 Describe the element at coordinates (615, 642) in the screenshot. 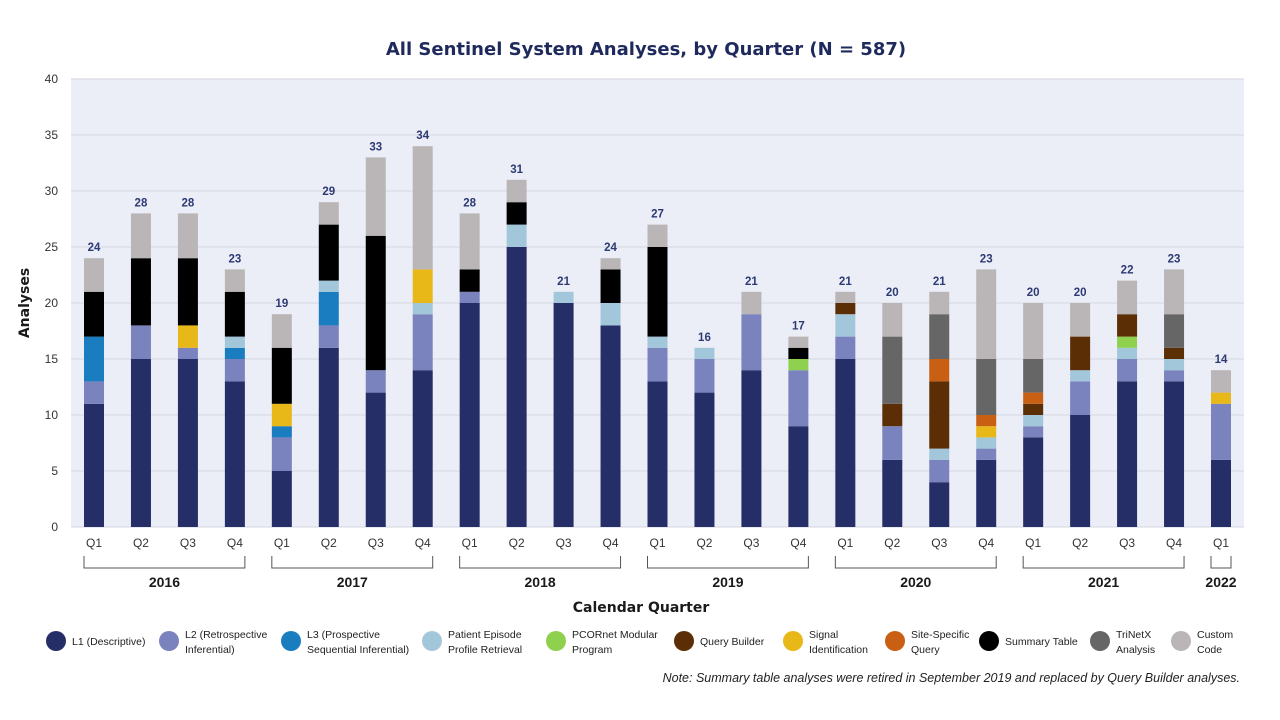

I see `legend-label: PCORnet Modular Program` at that location.